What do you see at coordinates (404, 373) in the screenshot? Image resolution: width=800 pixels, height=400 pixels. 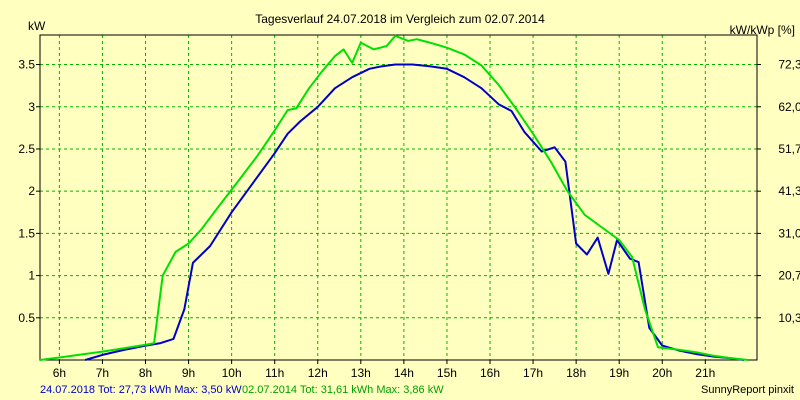 I see `x-tick-label: 14h` at bounding box center [404, 373].